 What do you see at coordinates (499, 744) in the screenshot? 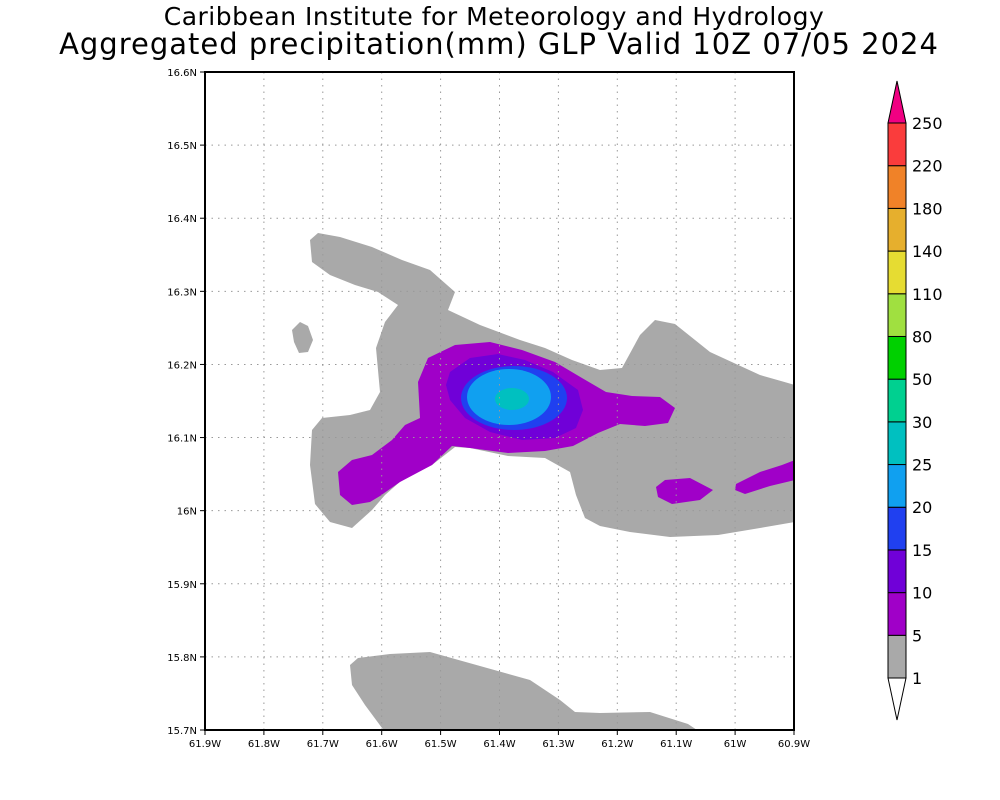
I see `lon-tick-label: 61.4W` at bounding box center [499, 744].